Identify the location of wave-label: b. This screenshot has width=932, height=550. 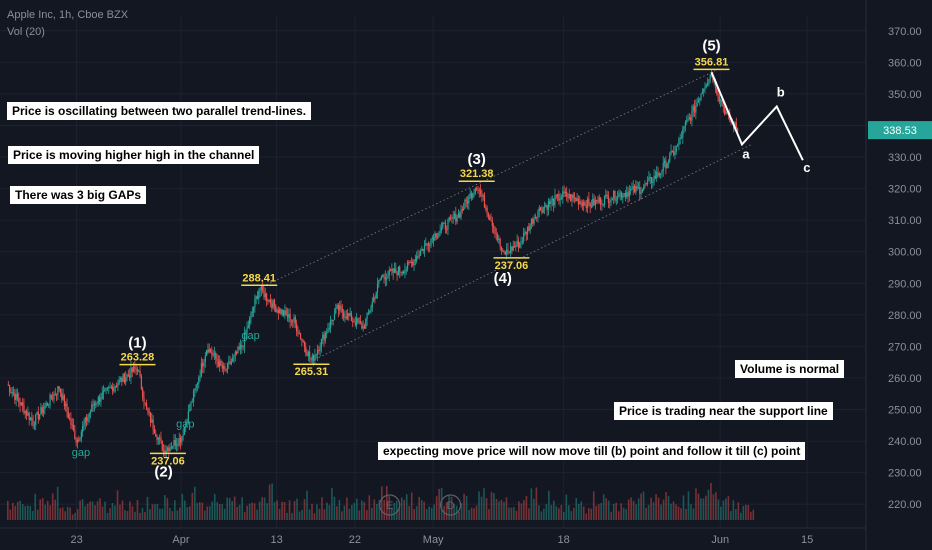
(781, 92).